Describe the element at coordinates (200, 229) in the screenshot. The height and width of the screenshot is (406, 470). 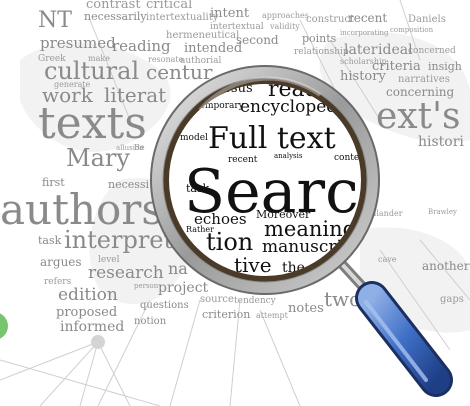
I see `lens-word: Rather` at that location.